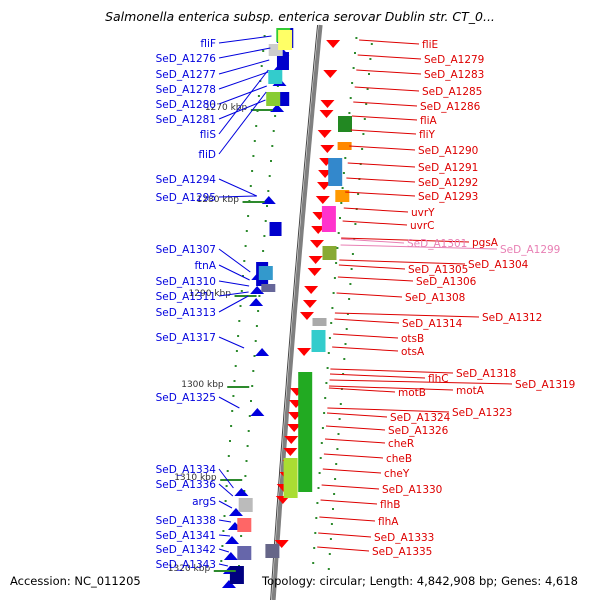  I want to click on gene-label-sed-a1311: SeD_A1311, so click(186, 297).